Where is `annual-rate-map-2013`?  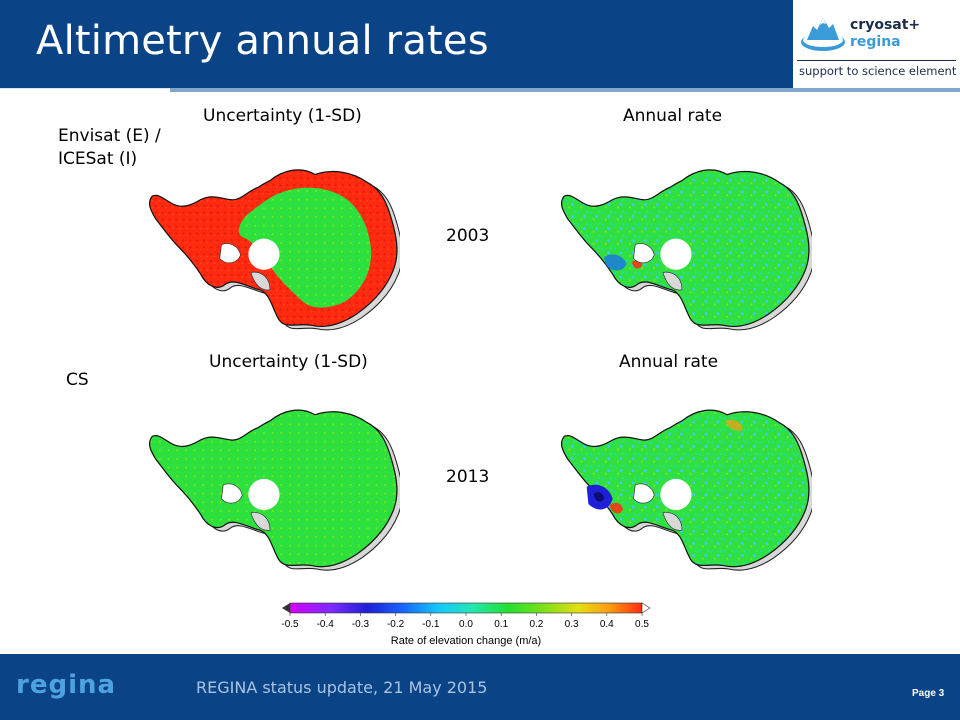
annual-rate-map-2013 is located at coordinates (686, 490).